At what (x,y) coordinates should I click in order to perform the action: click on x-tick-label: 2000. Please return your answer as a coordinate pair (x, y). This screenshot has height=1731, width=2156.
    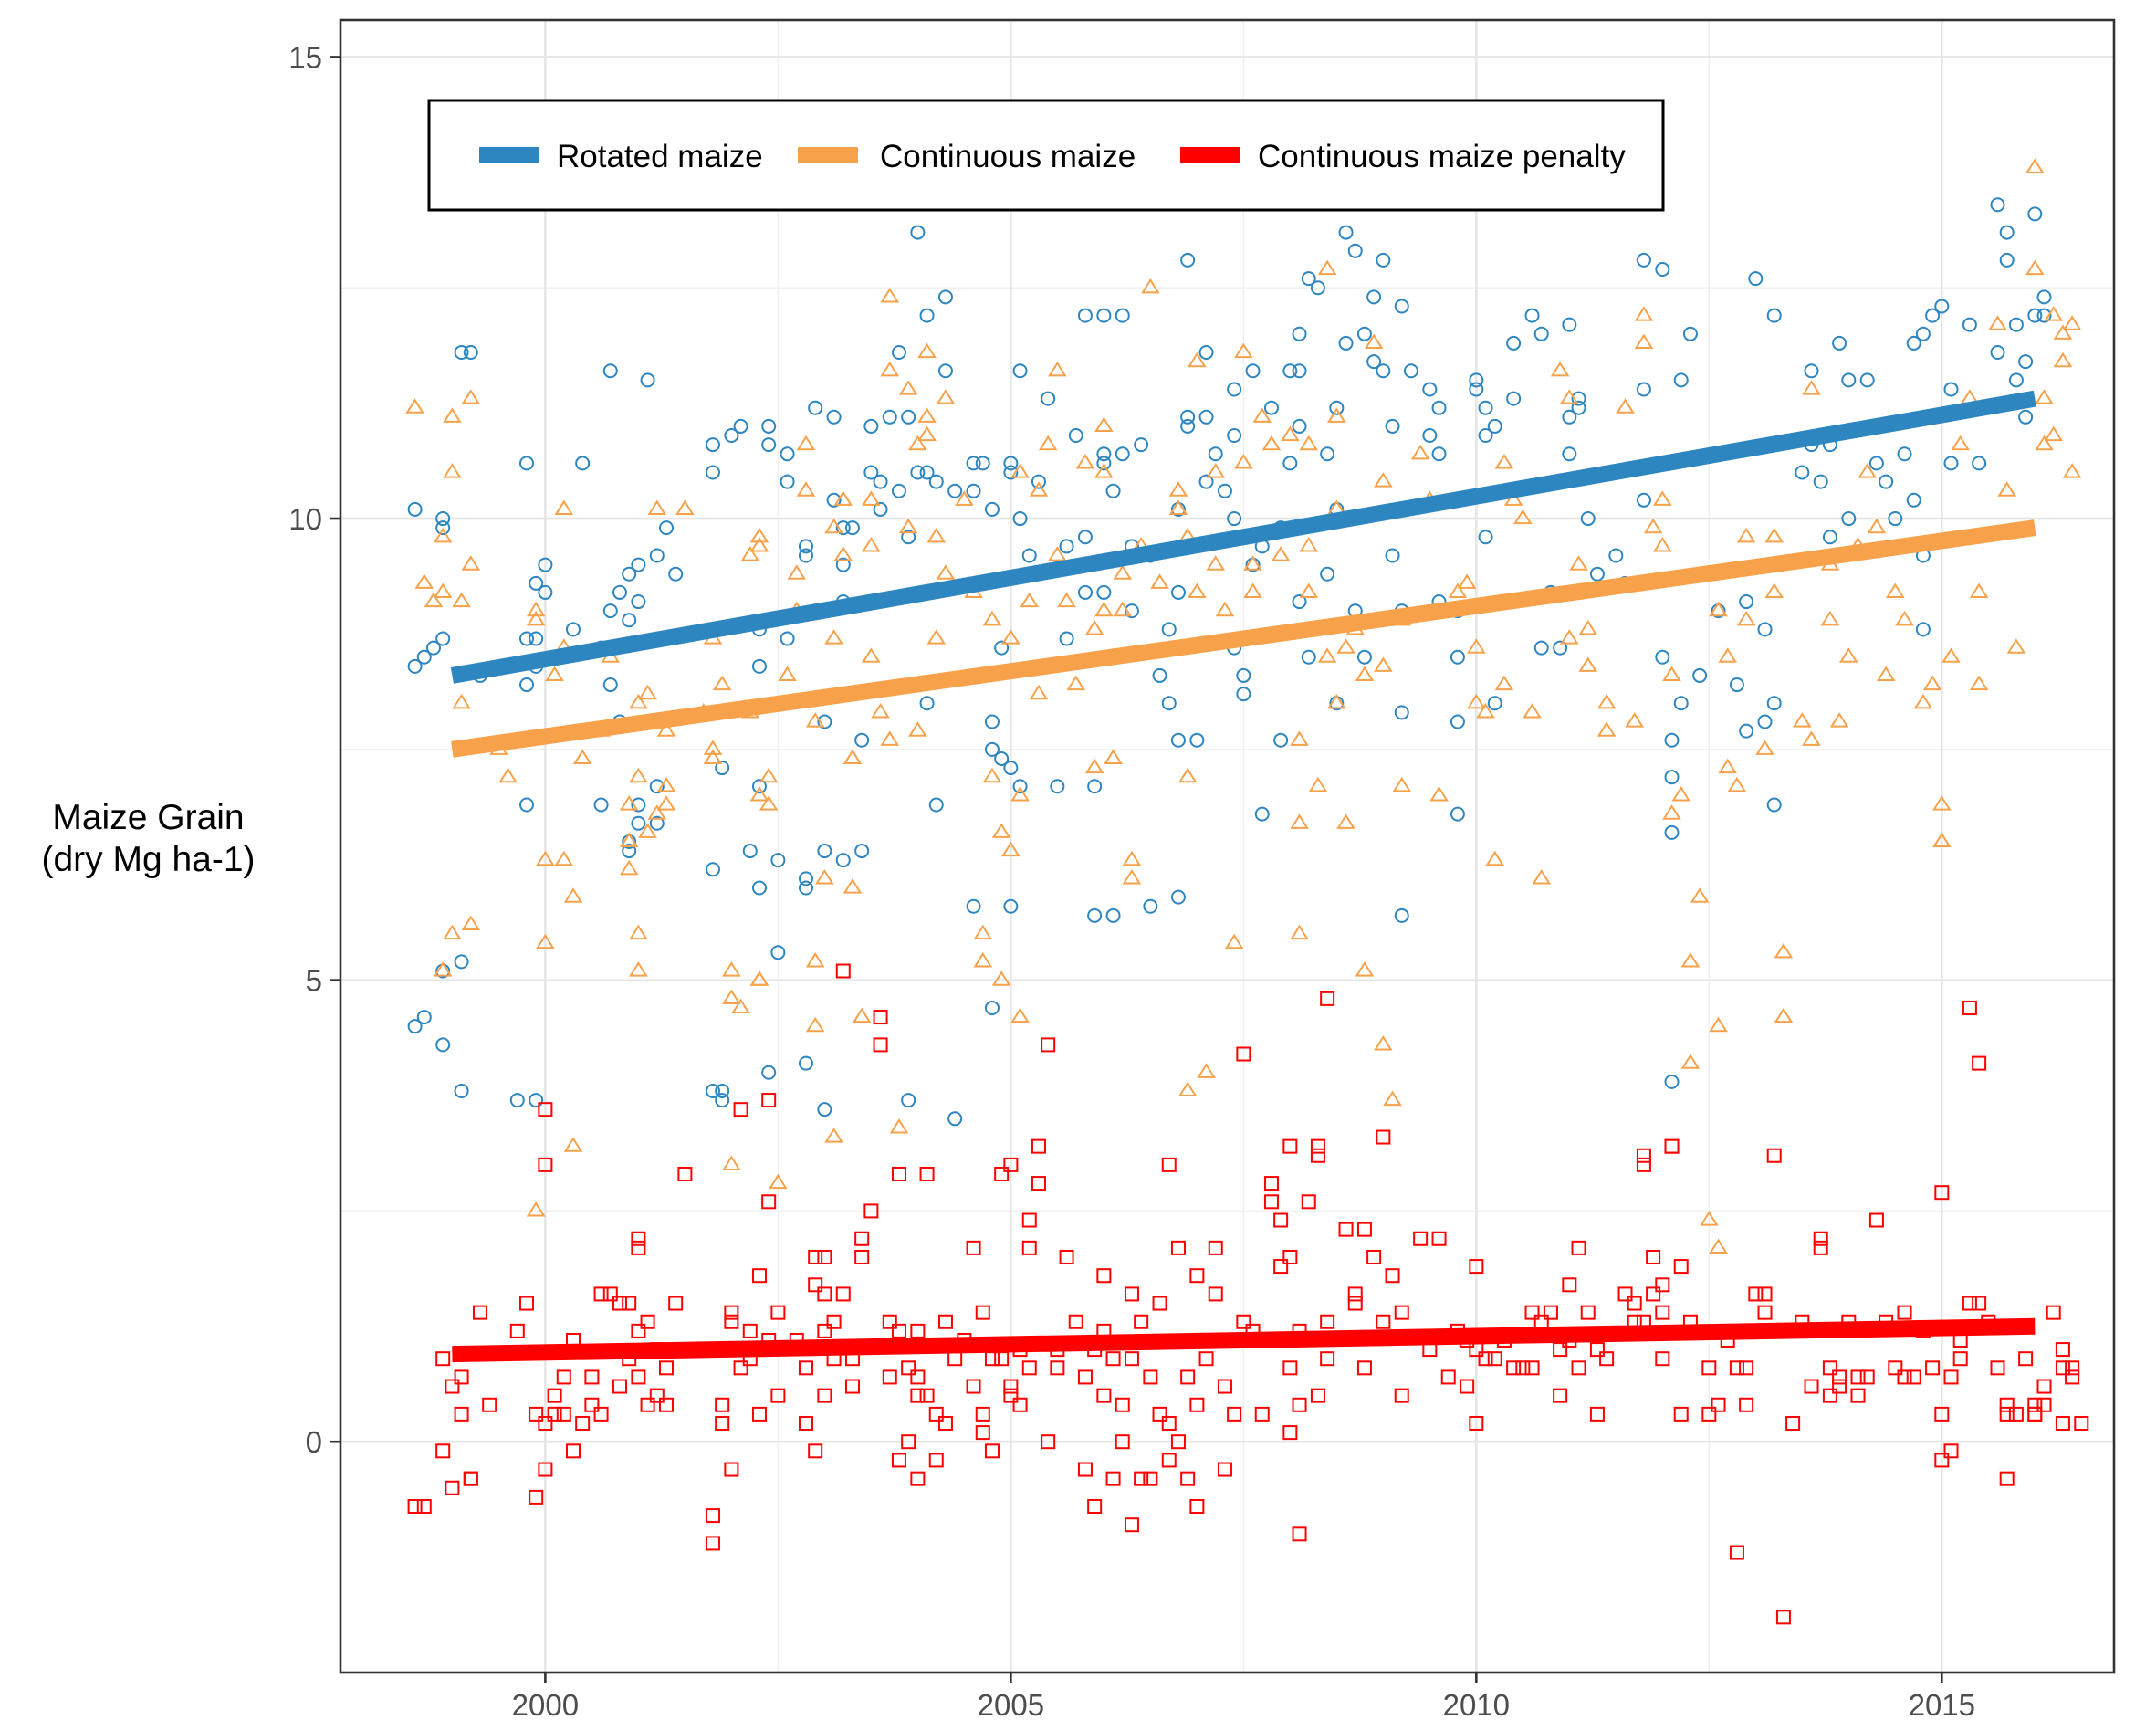
    Looking at the image, I should click on (546, 1705).